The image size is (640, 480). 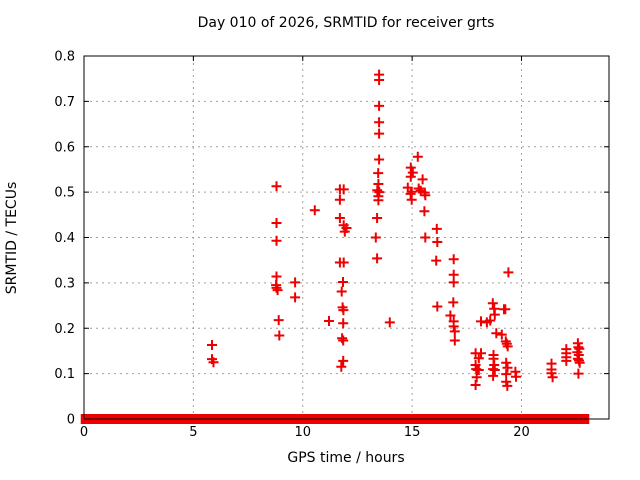 I want to click on y-axis-label: SRMTID / TECUs, so click(x=12, y=238).